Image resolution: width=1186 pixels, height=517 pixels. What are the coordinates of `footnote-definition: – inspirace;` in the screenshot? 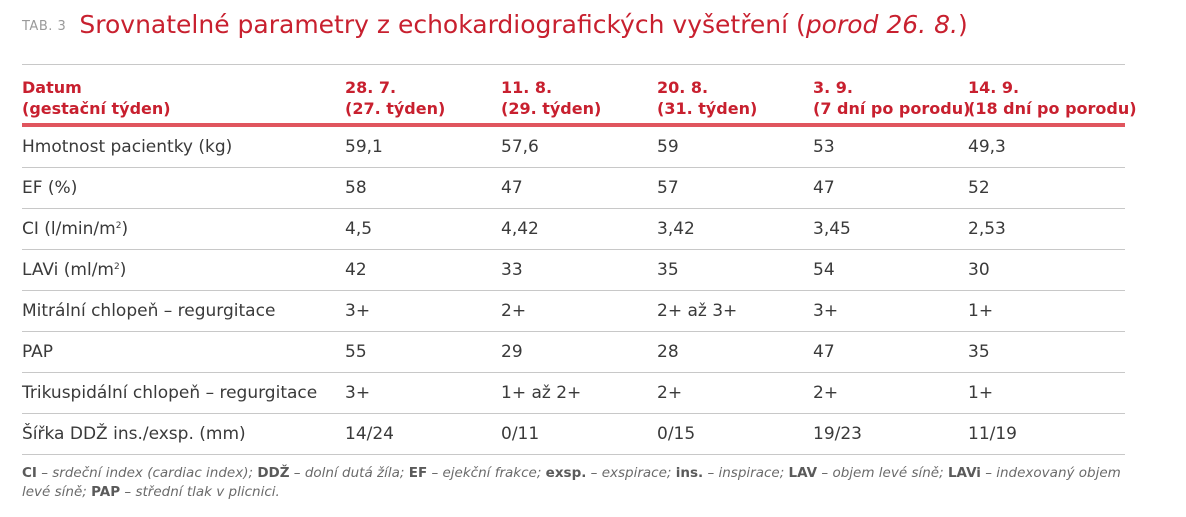 It's located at (746, 473).